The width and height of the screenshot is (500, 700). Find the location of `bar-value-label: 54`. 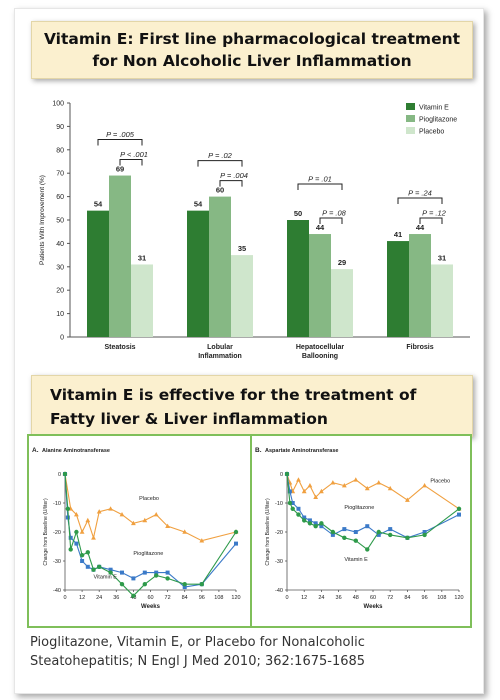

bar-value-label: 54 is located at coordinates (98, 204).